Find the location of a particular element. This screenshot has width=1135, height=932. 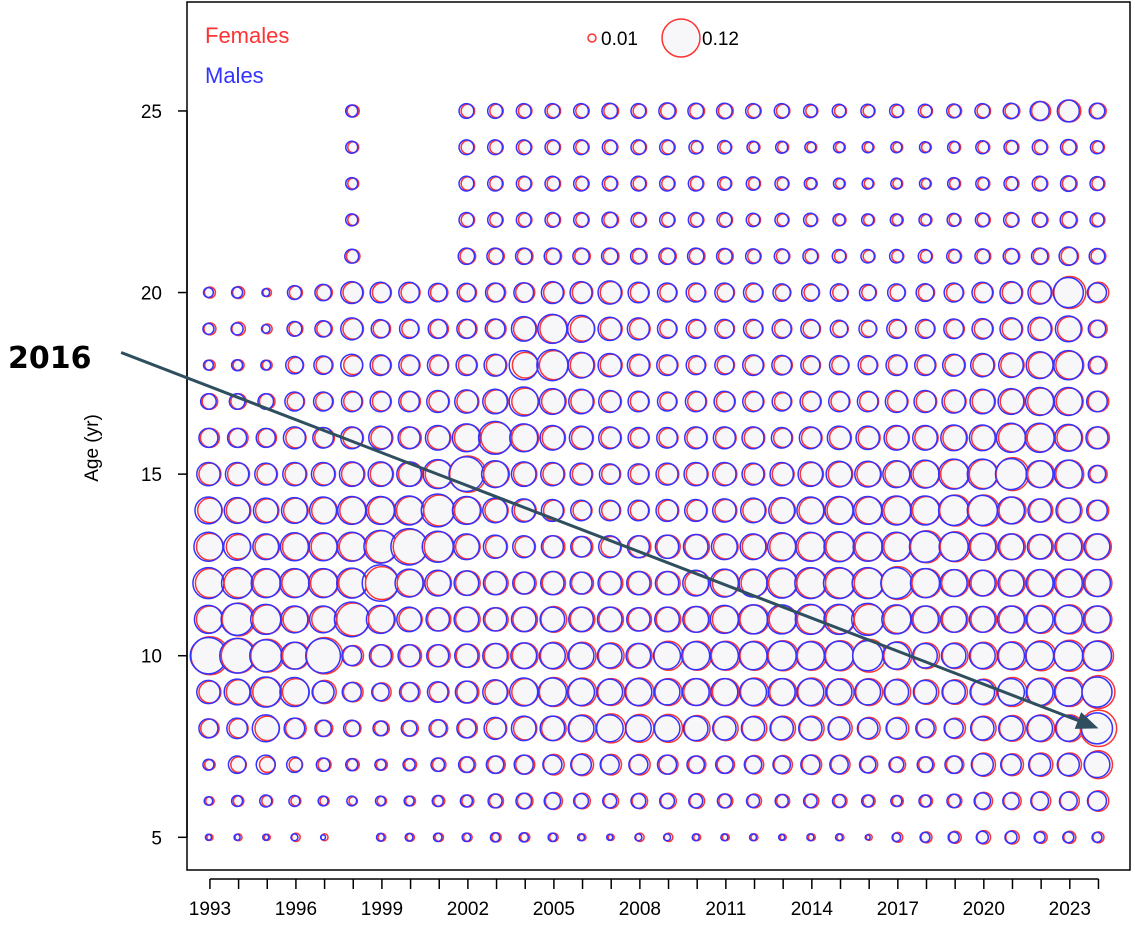

x-tick-label: 2005 is located at coordinates (554, 909).